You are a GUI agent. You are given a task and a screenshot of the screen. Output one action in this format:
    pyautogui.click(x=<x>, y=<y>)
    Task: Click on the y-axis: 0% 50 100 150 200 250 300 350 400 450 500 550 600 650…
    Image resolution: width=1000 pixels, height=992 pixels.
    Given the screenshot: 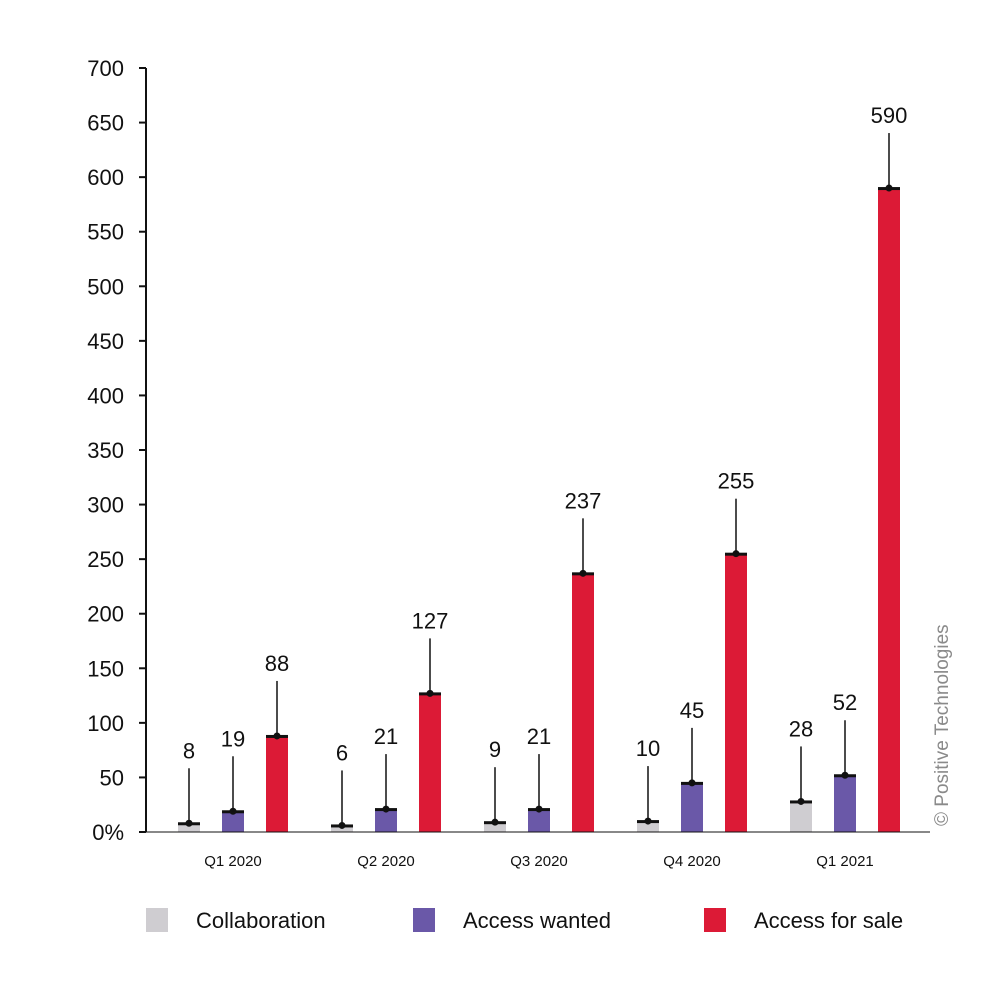 What is the action you would take?
    pyautogui.click(x=117, y=450)
    